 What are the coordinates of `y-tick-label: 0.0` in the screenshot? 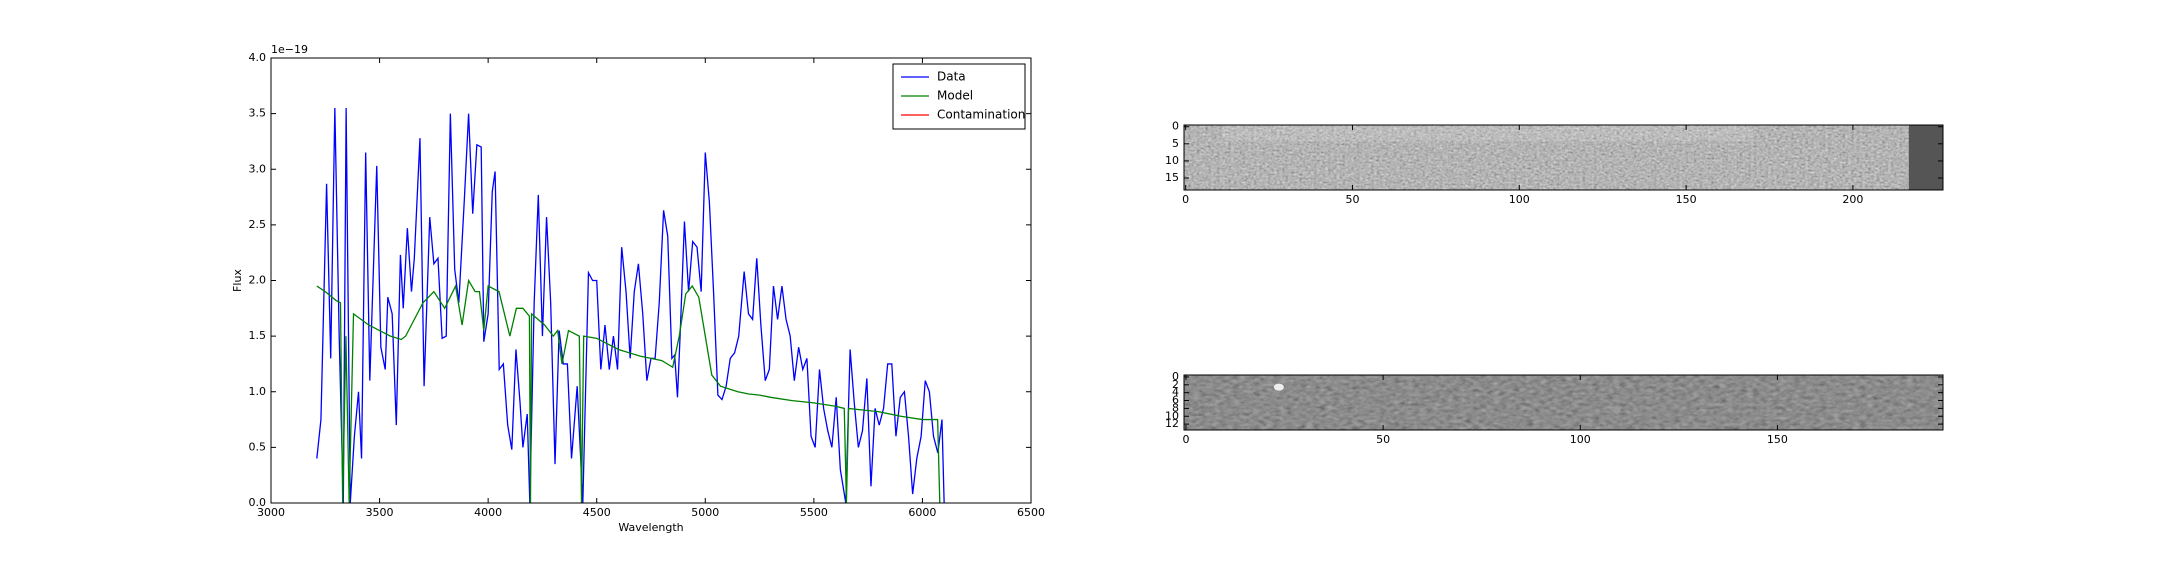 It's located at (258, 502).